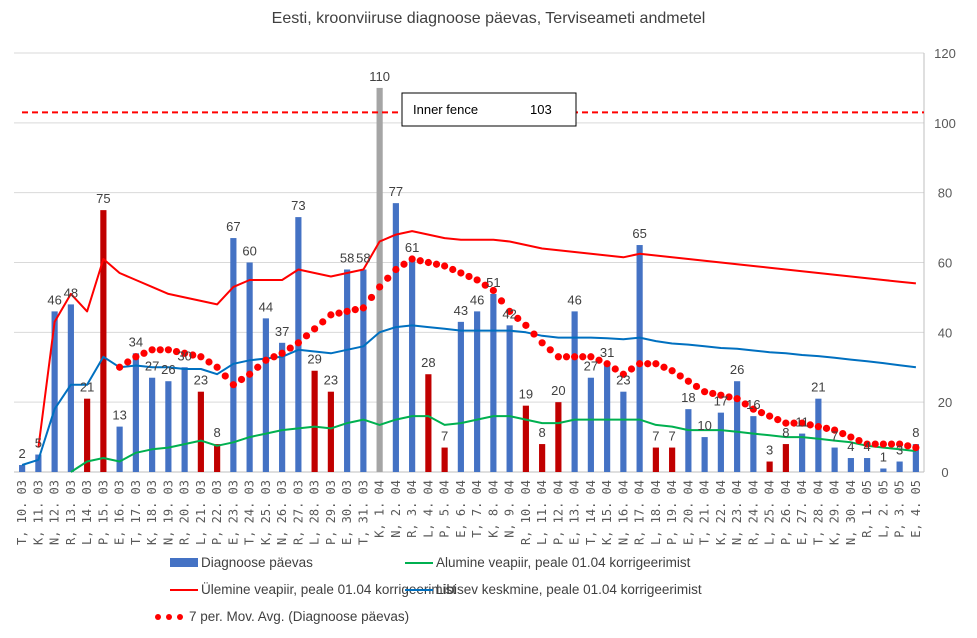 The height and width of the screenshot is (638, 977). What do you see at coordinates (314, 359) in the screenshot?
I see `data-label: 29` at bounding box center [314, 359].